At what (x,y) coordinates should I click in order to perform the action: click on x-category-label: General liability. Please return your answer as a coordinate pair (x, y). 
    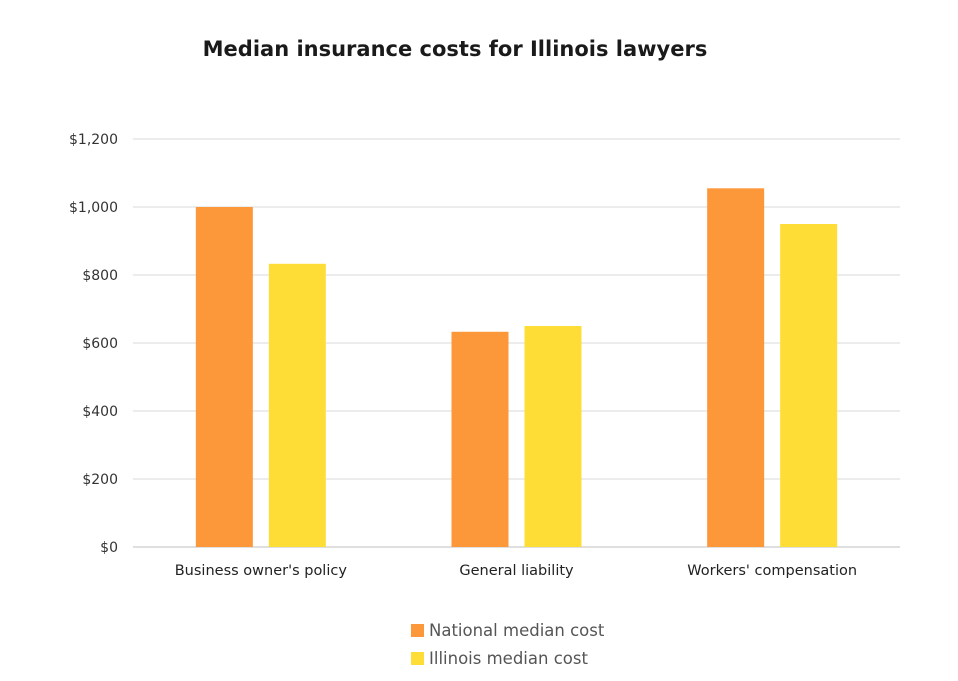
    Looking at the image, I should click on (516, 571).